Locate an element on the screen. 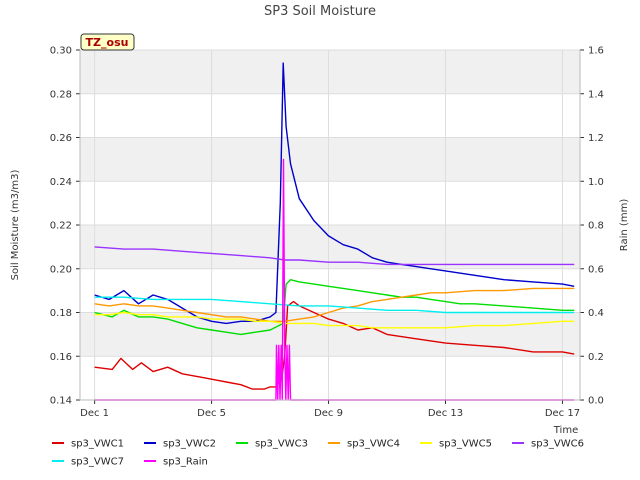  series-line-sp3_VWC4 is located at coordinates (334, 304).